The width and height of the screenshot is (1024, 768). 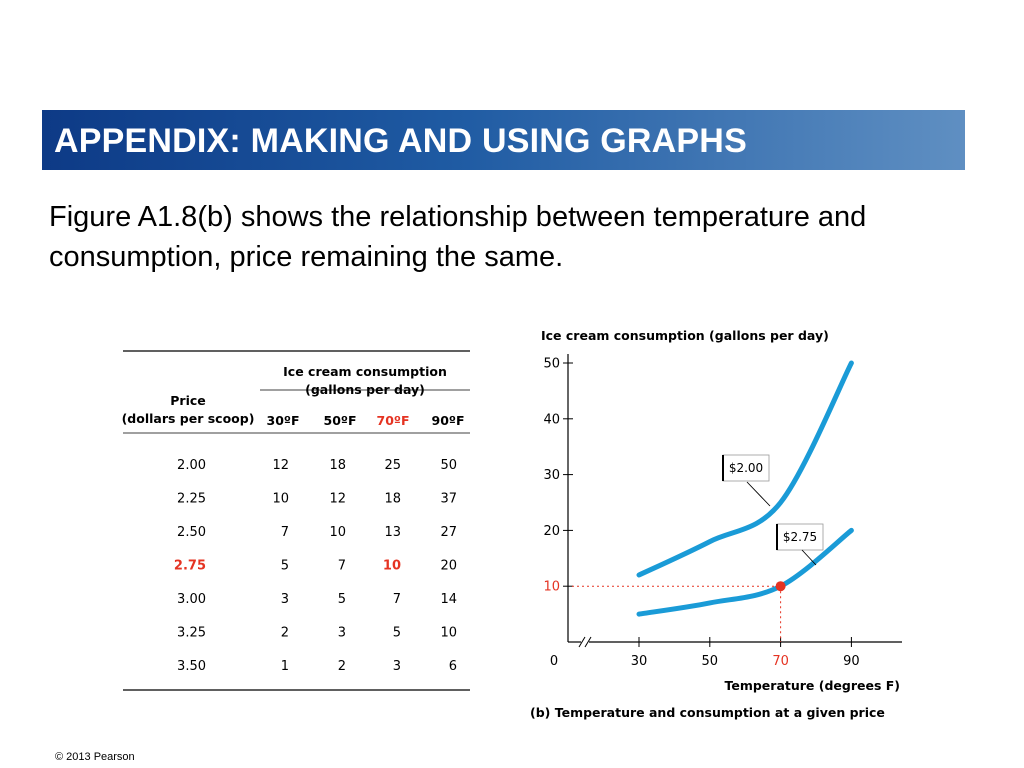 What do you see at coordinates (317, 599) in the screenshot?
I see `table-row: 3.00 3 5 7 14` at bounding box center [317, 599].